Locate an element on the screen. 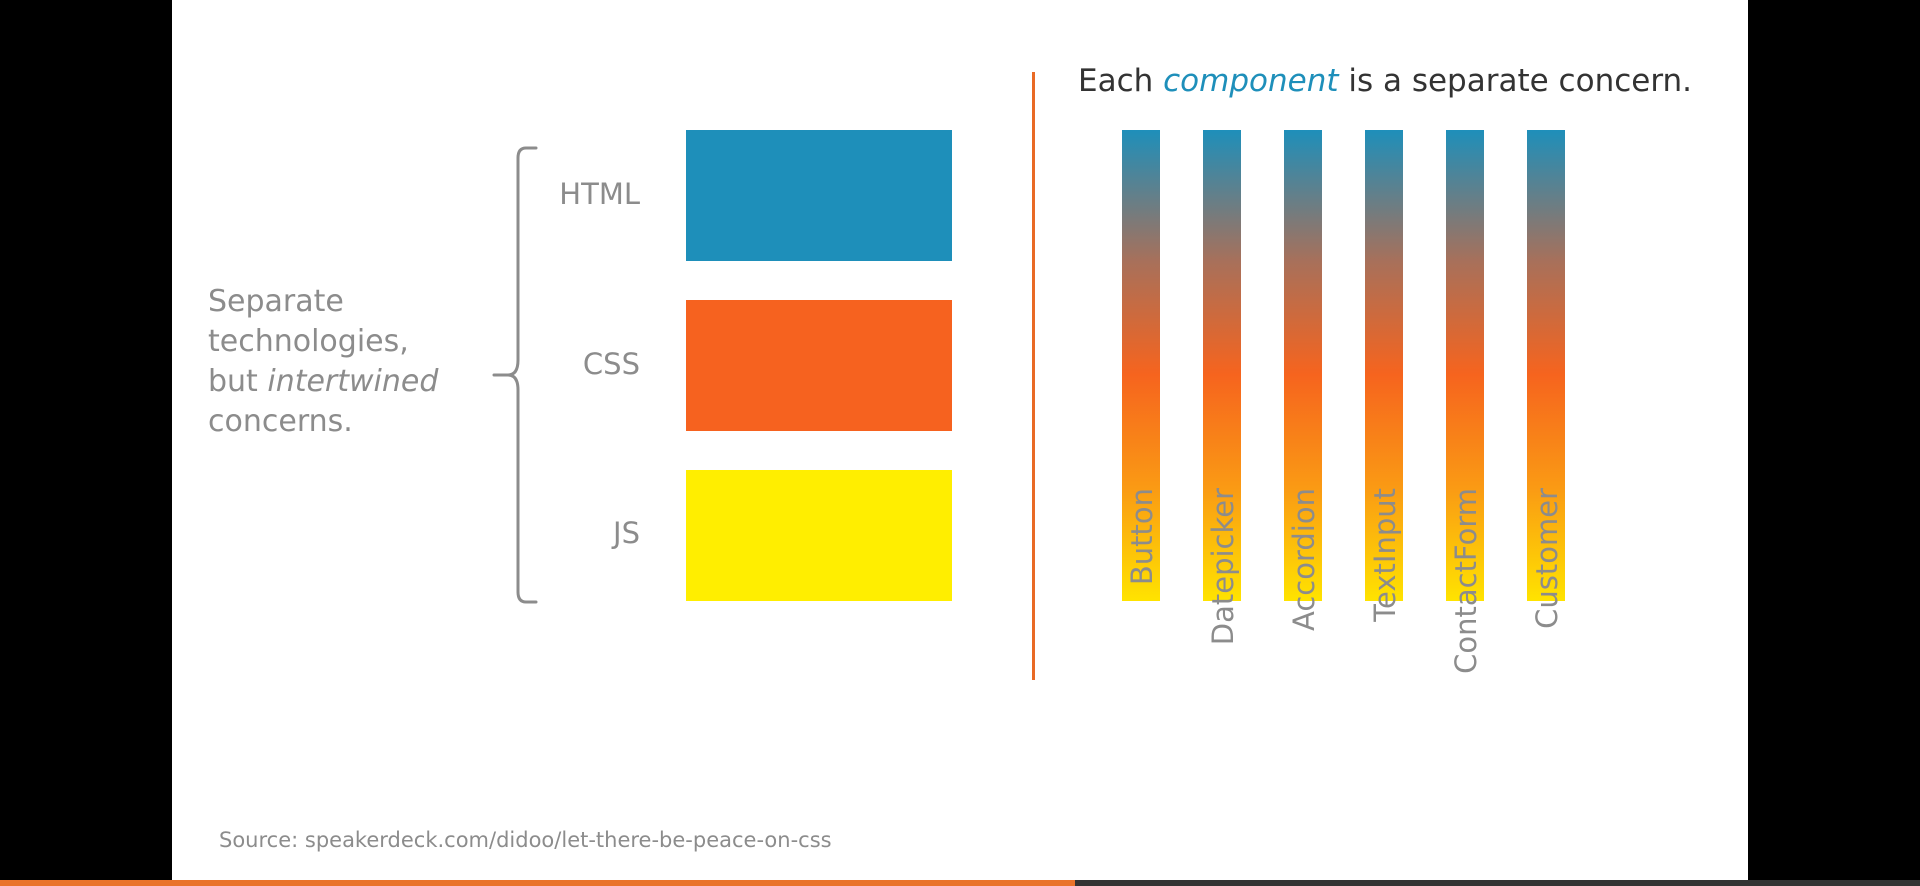 The height and width of the screenshot is (886, 1920). component-label-contactform: ContactForm is located at coordinates (1466, 581).